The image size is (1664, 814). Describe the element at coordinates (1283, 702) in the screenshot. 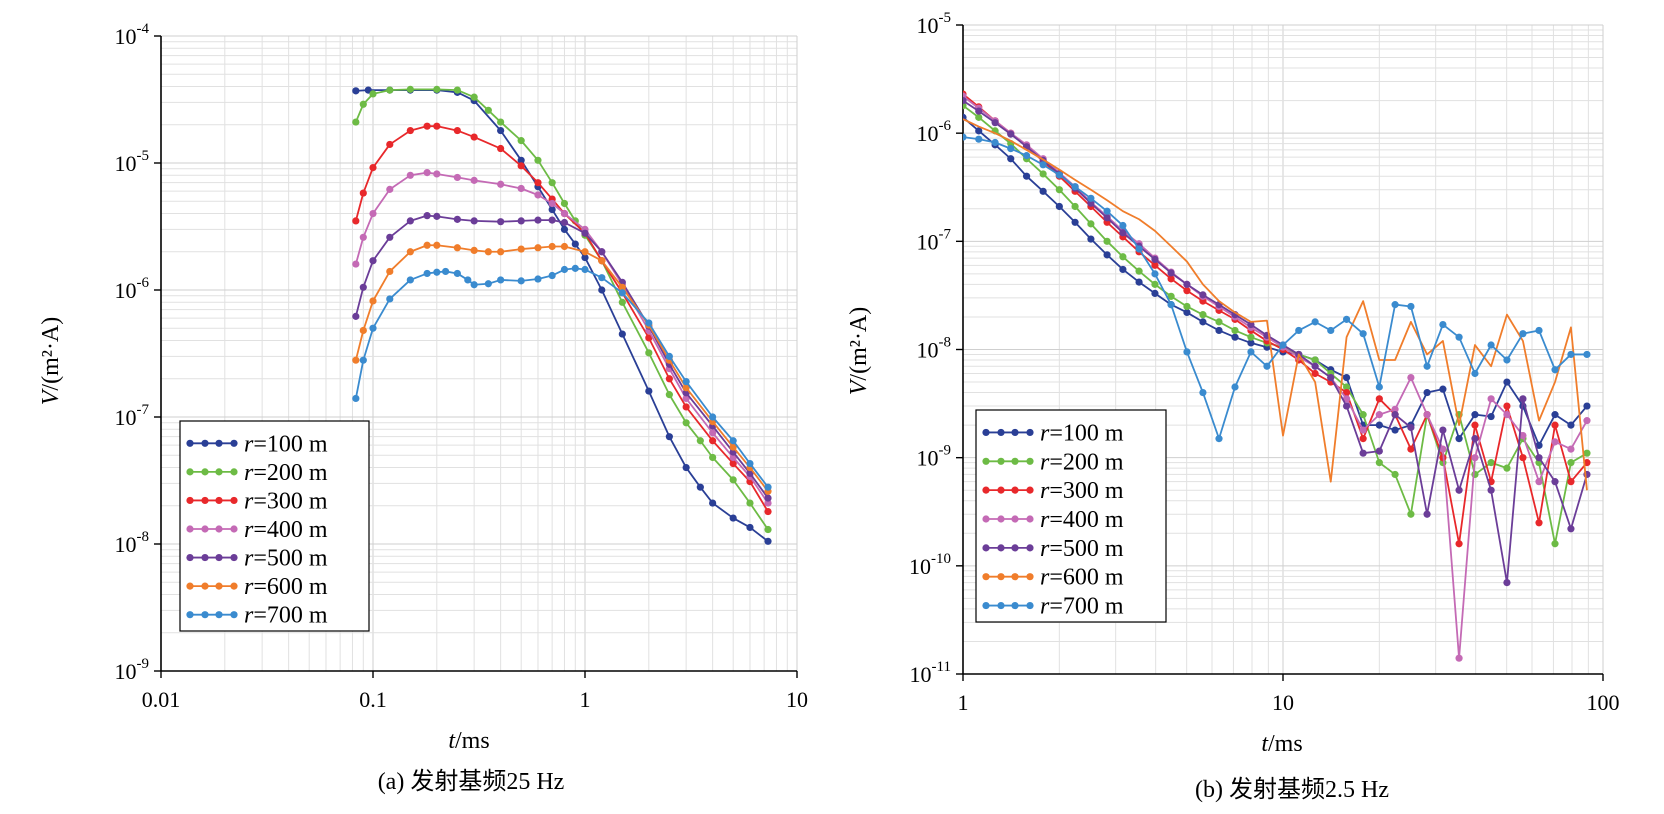

I see `x-tick-label: 10` at that location.